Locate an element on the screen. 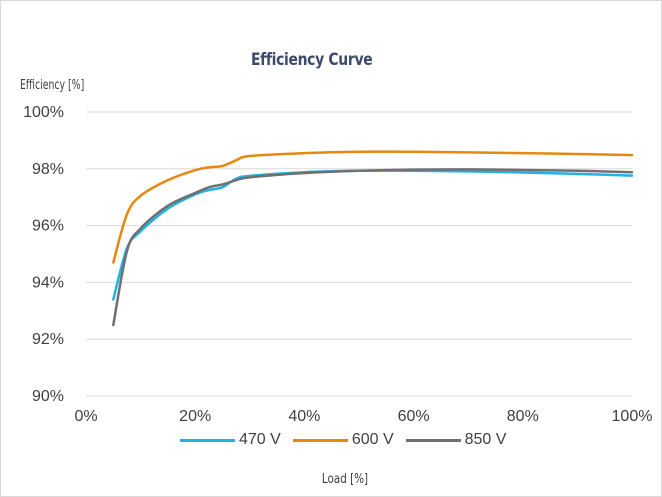  x-tick-label: 40% is located at coordinates (304, 416).